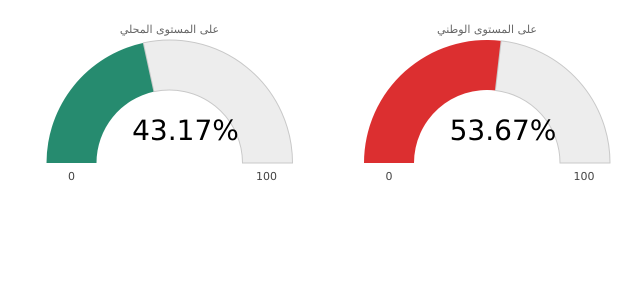 The image size is (624, 295). I want to click on chart-title: على المستوى المحلي, so click(170, 29).